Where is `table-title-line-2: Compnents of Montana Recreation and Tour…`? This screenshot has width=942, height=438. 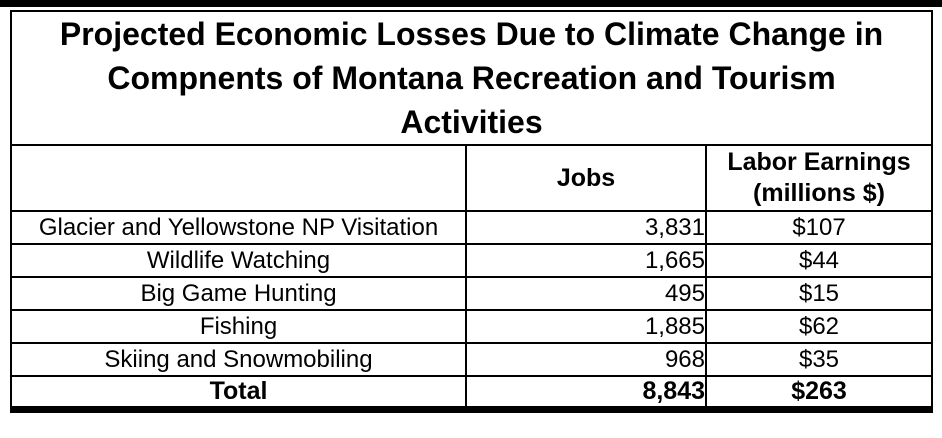 table-title-line-2: Compnents of Montana Recreation and Tour… is located at coordinates (471, 78).